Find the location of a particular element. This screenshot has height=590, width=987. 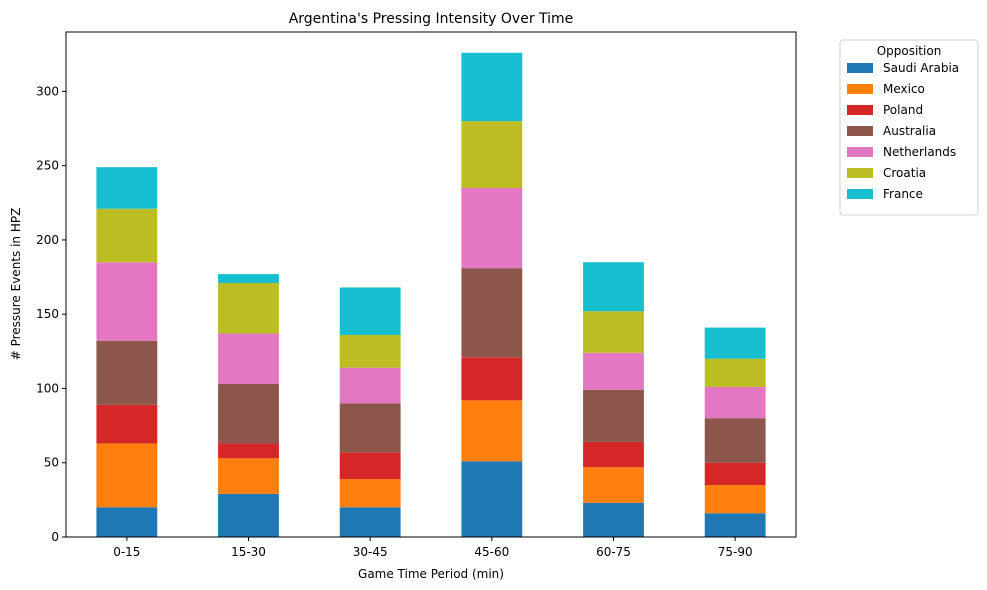

legend-title: Opposition is located at coordinates (909, 51).